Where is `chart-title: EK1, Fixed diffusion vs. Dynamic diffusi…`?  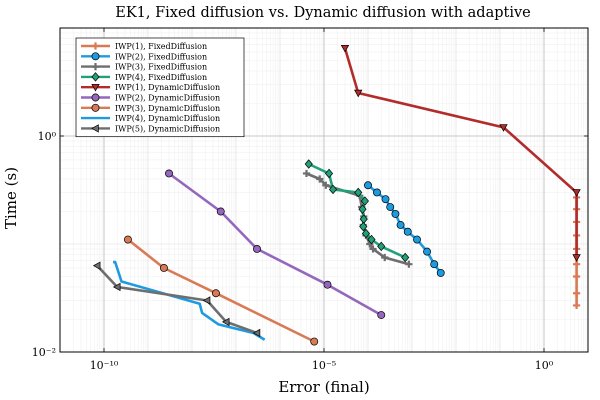
chart-title: EK1, Fixed diffusion vs. Dynamic diffusi… is located at coordinates (323, 13).